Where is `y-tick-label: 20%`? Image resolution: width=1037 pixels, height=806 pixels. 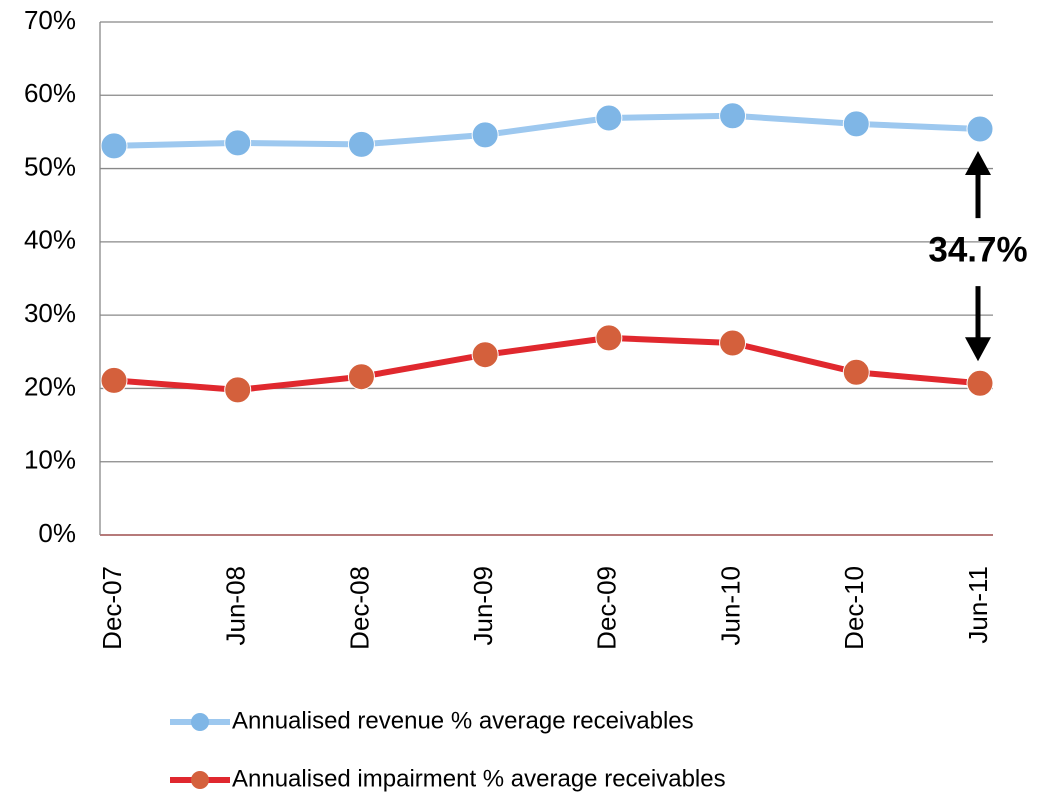
y-tick-label: 20% is located at coordinates (50, 386).